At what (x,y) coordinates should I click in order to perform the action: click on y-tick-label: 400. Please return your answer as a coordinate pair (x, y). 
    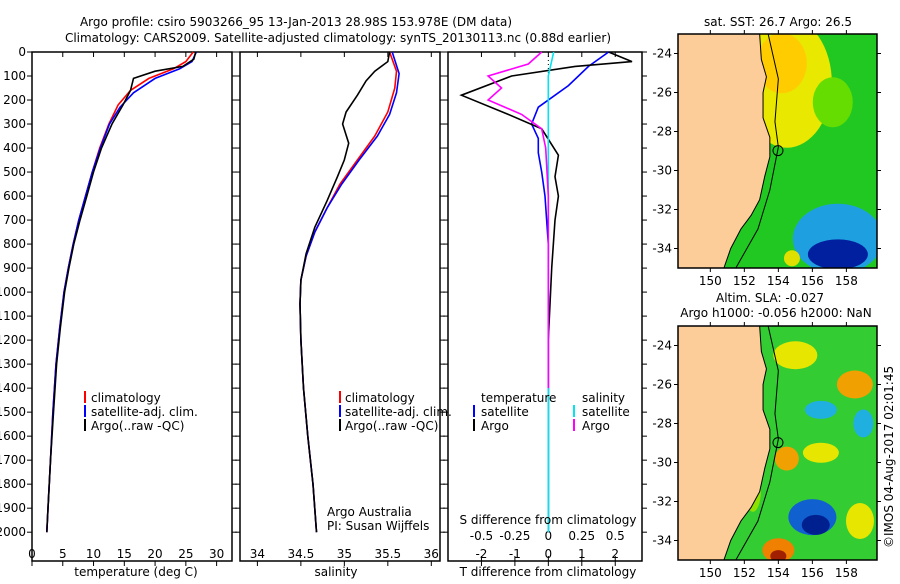
    Looking at the image, I should click on (14, 148).